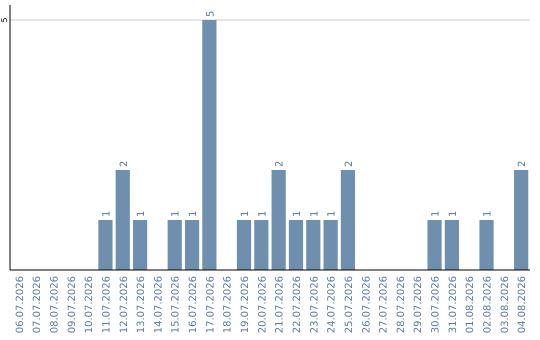 This screenshot has height=340, width=540. Describe the element at coordinates (194, 305) in the screenshot. I see `x-tick-label: 16.07.2026` at that location.